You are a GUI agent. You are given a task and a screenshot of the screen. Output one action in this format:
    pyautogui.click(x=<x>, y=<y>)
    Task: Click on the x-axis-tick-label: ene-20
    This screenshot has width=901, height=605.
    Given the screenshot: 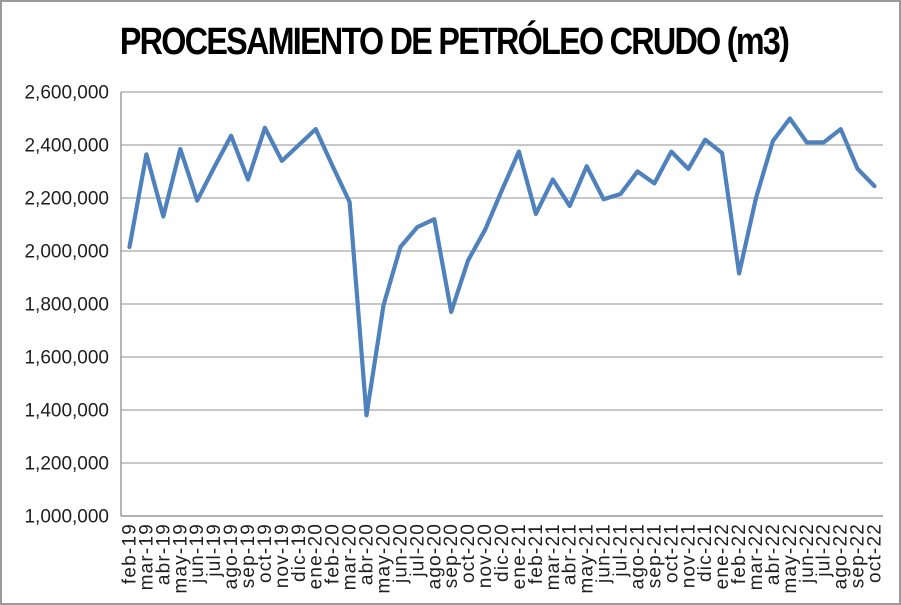 What is the action you would take?
    pyautogui.click(x=316, y=556)
    